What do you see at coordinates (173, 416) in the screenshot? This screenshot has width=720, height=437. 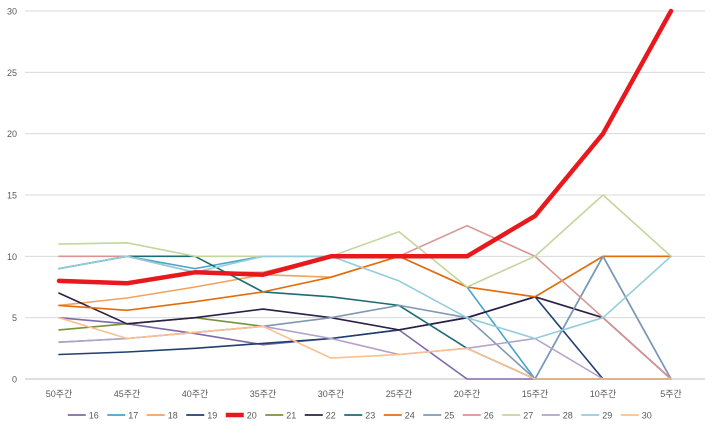 I see `legend-label-18: 18` at bounding box center [173, 416].